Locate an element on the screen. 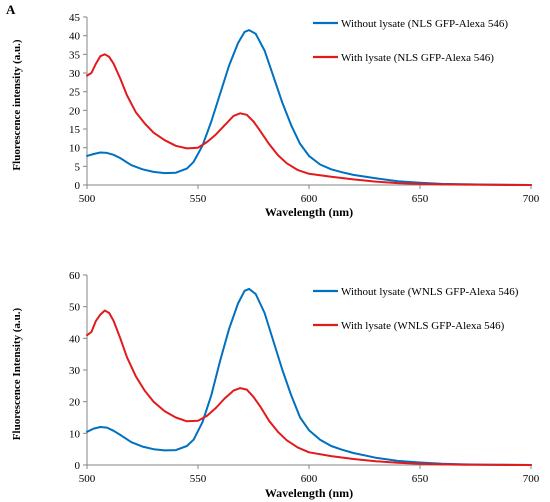  y-axis-title: Fluorescence intensity (a.u.) is located at coordinates (17, 105).